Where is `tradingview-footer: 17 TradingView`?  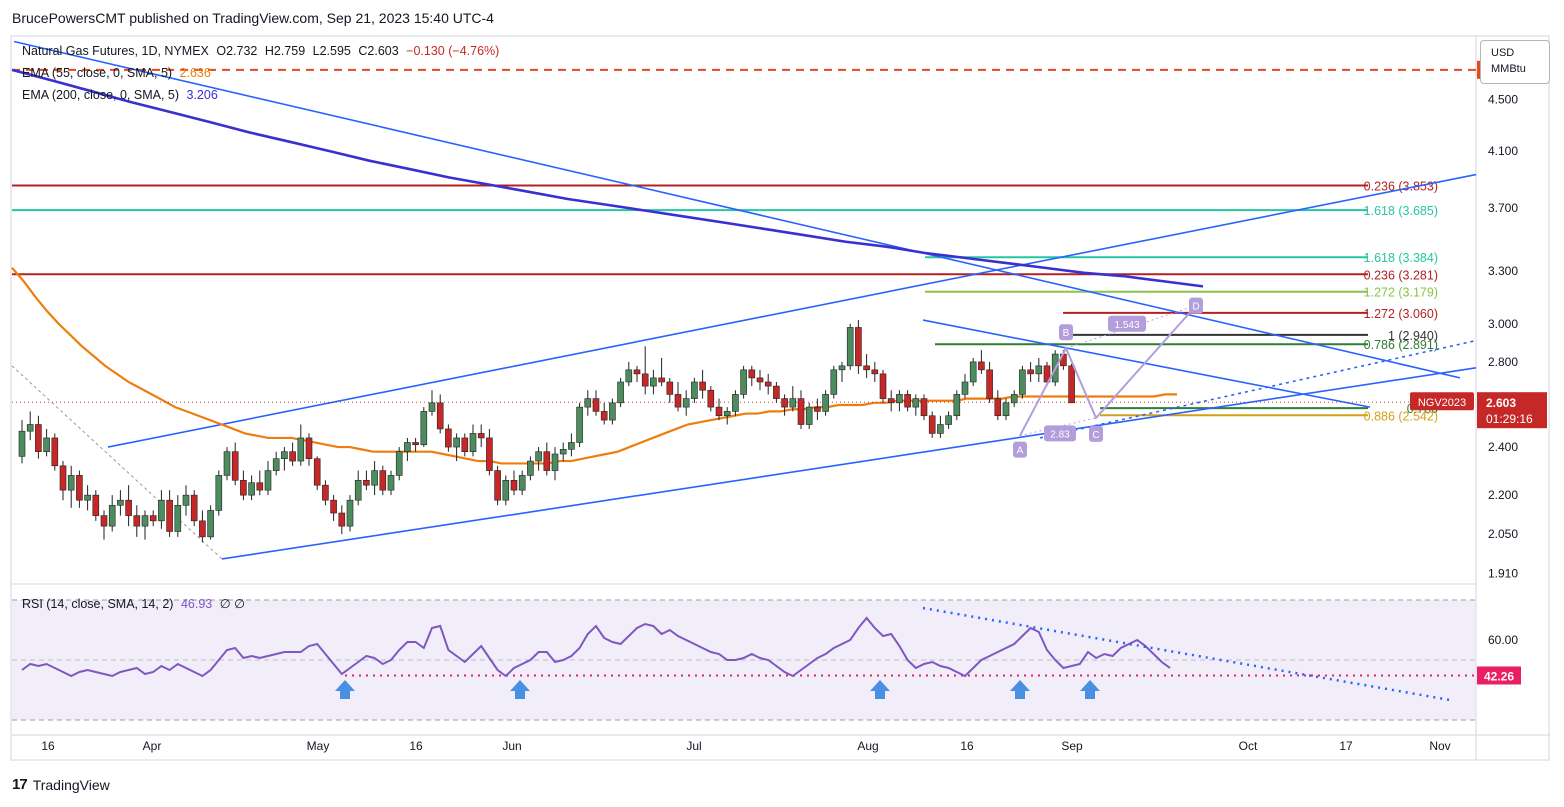 tradingview-footer: 17 TradingView is located at coordinates (61, 784).